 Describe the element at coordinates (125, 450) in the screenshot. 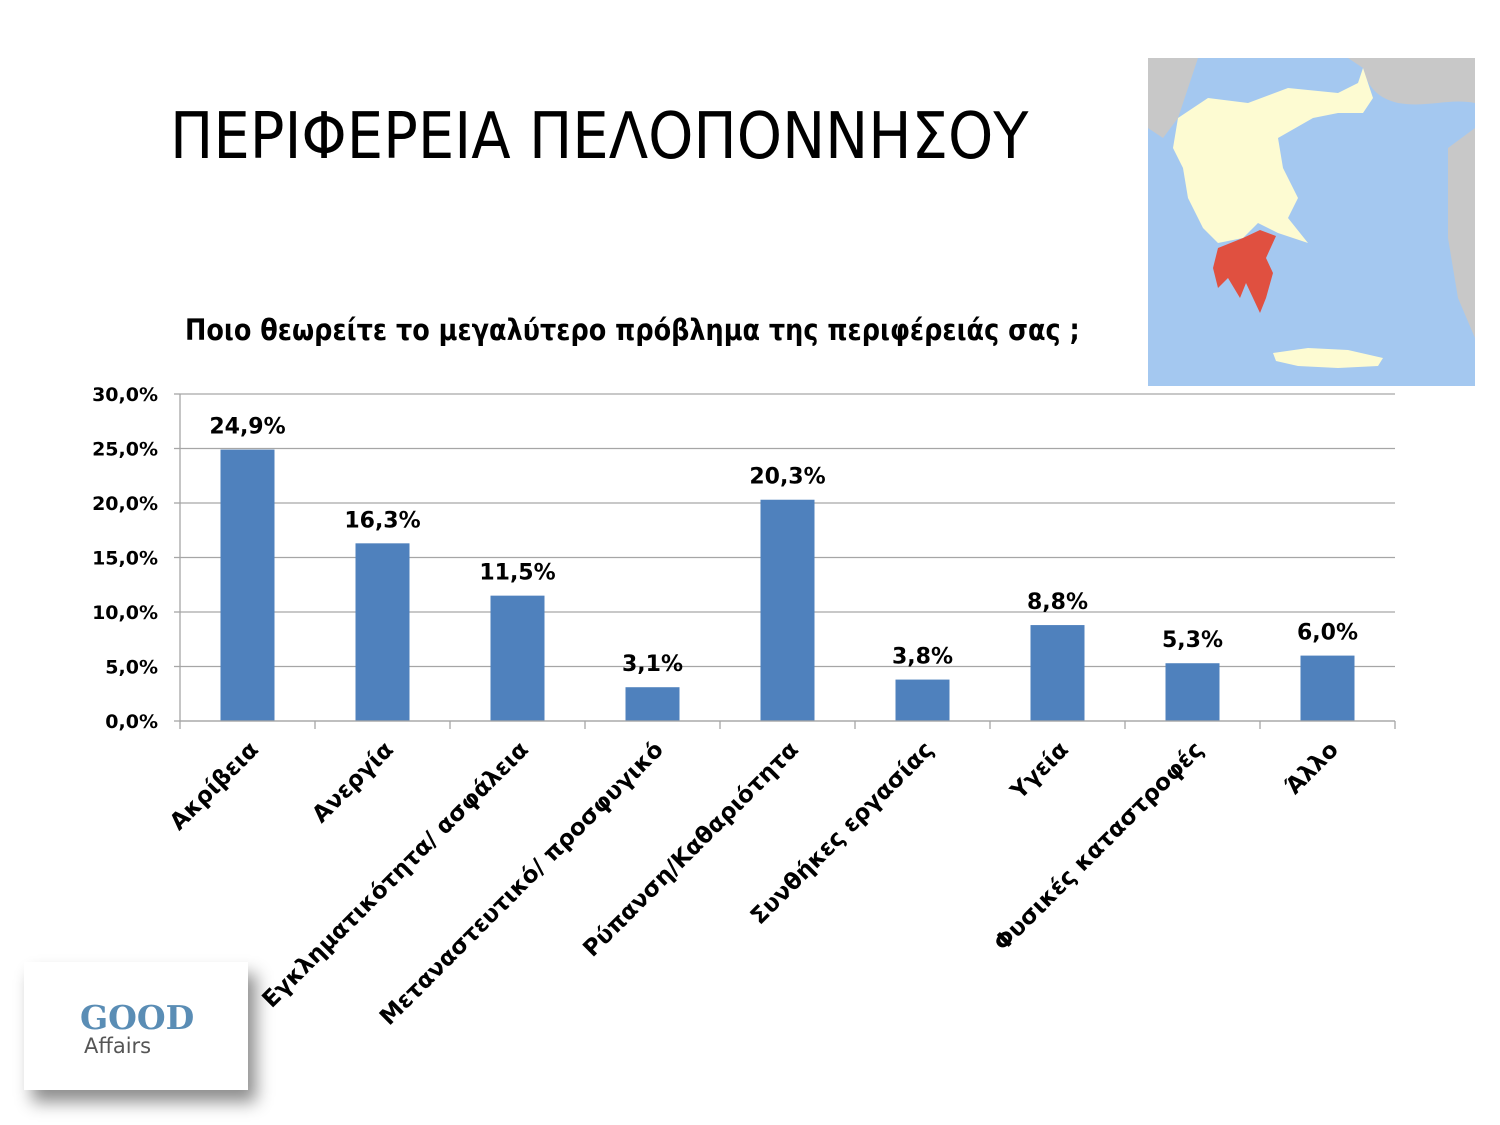

I see `y-tick-label: 25,0%` at that location.